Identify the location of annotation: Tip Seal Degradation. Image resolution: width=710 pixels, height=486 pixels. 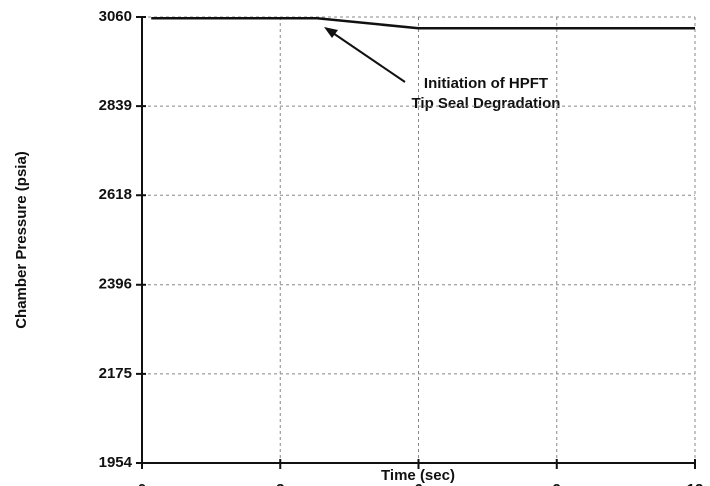
(486, 103).